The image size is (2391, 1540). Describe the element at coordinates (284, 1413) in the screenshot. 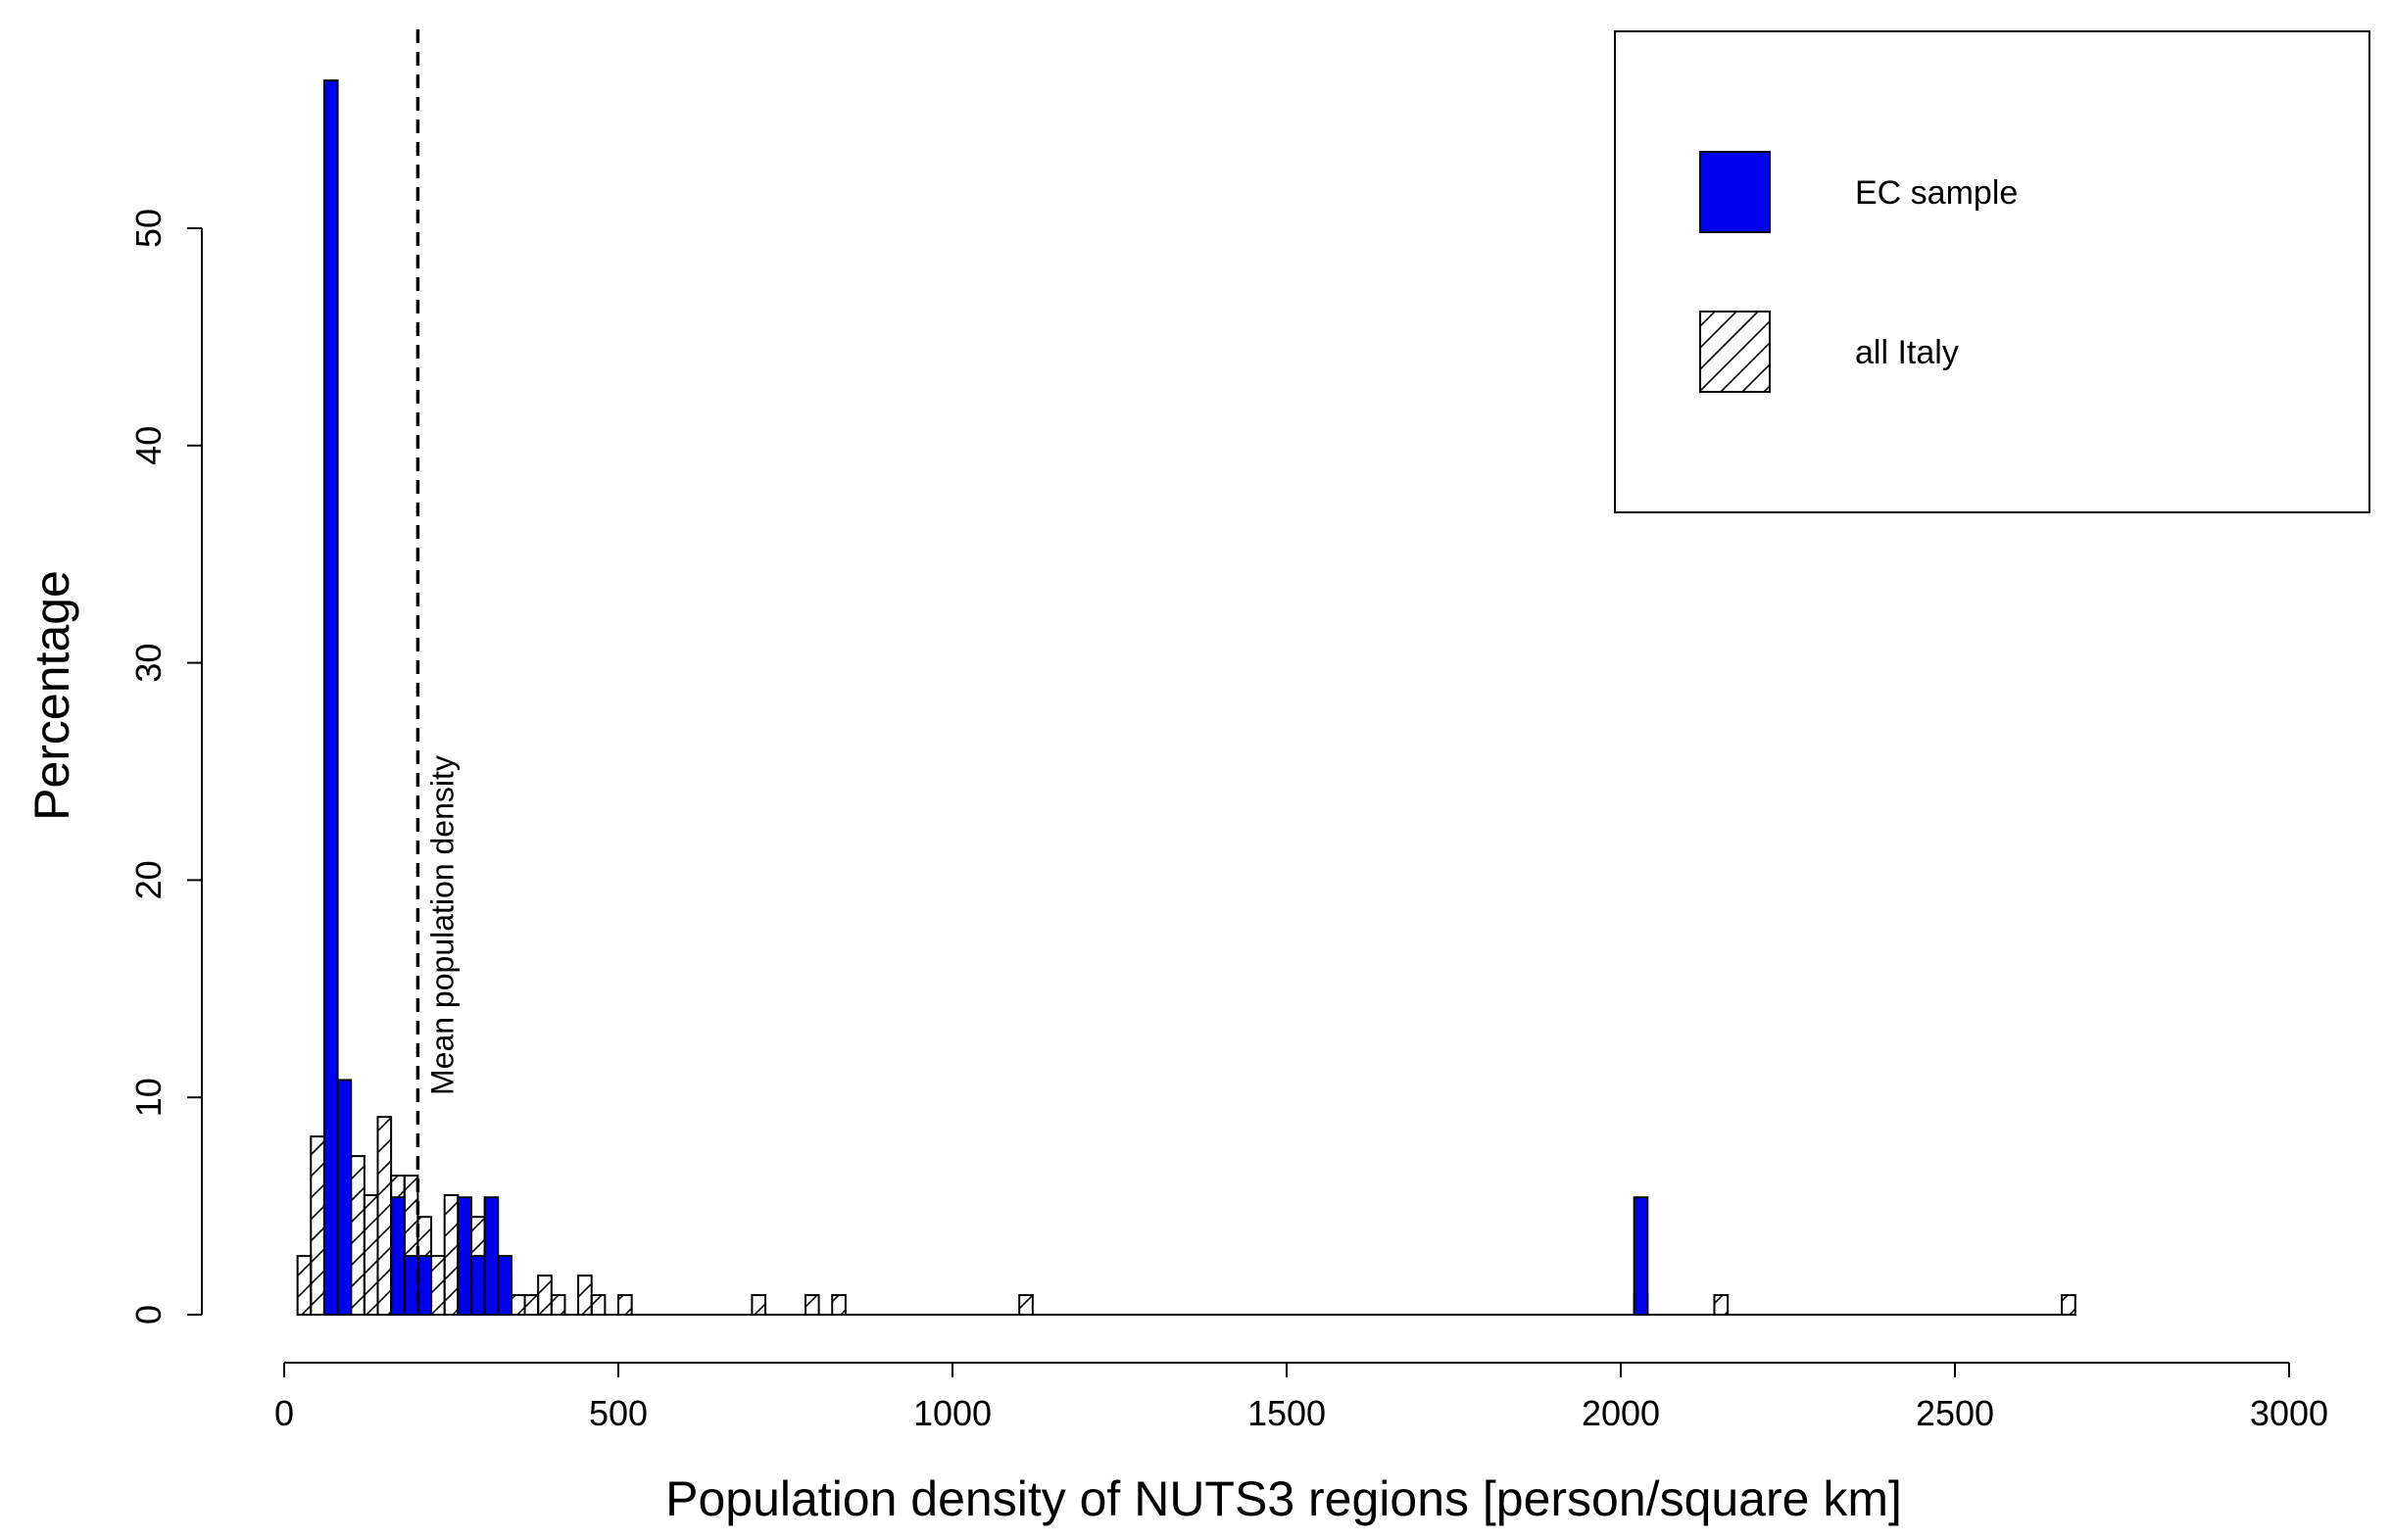

I see `x-tick-label: 0` at that location.